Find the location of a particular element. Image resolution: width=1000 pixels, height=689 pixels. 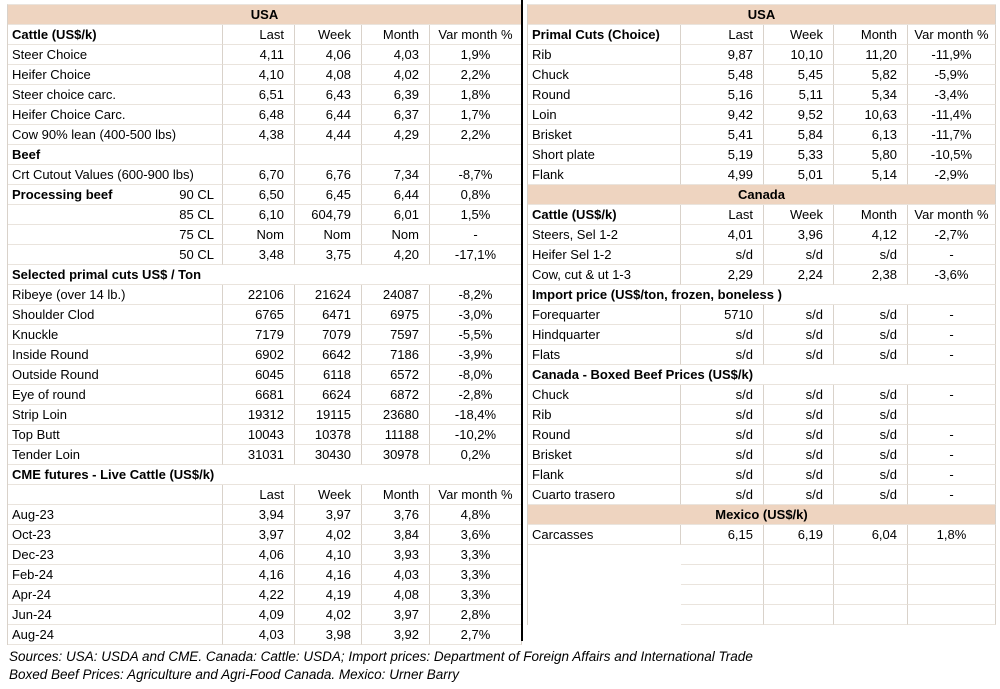

week-value: 5,11 is located at coordinates (799, 95).